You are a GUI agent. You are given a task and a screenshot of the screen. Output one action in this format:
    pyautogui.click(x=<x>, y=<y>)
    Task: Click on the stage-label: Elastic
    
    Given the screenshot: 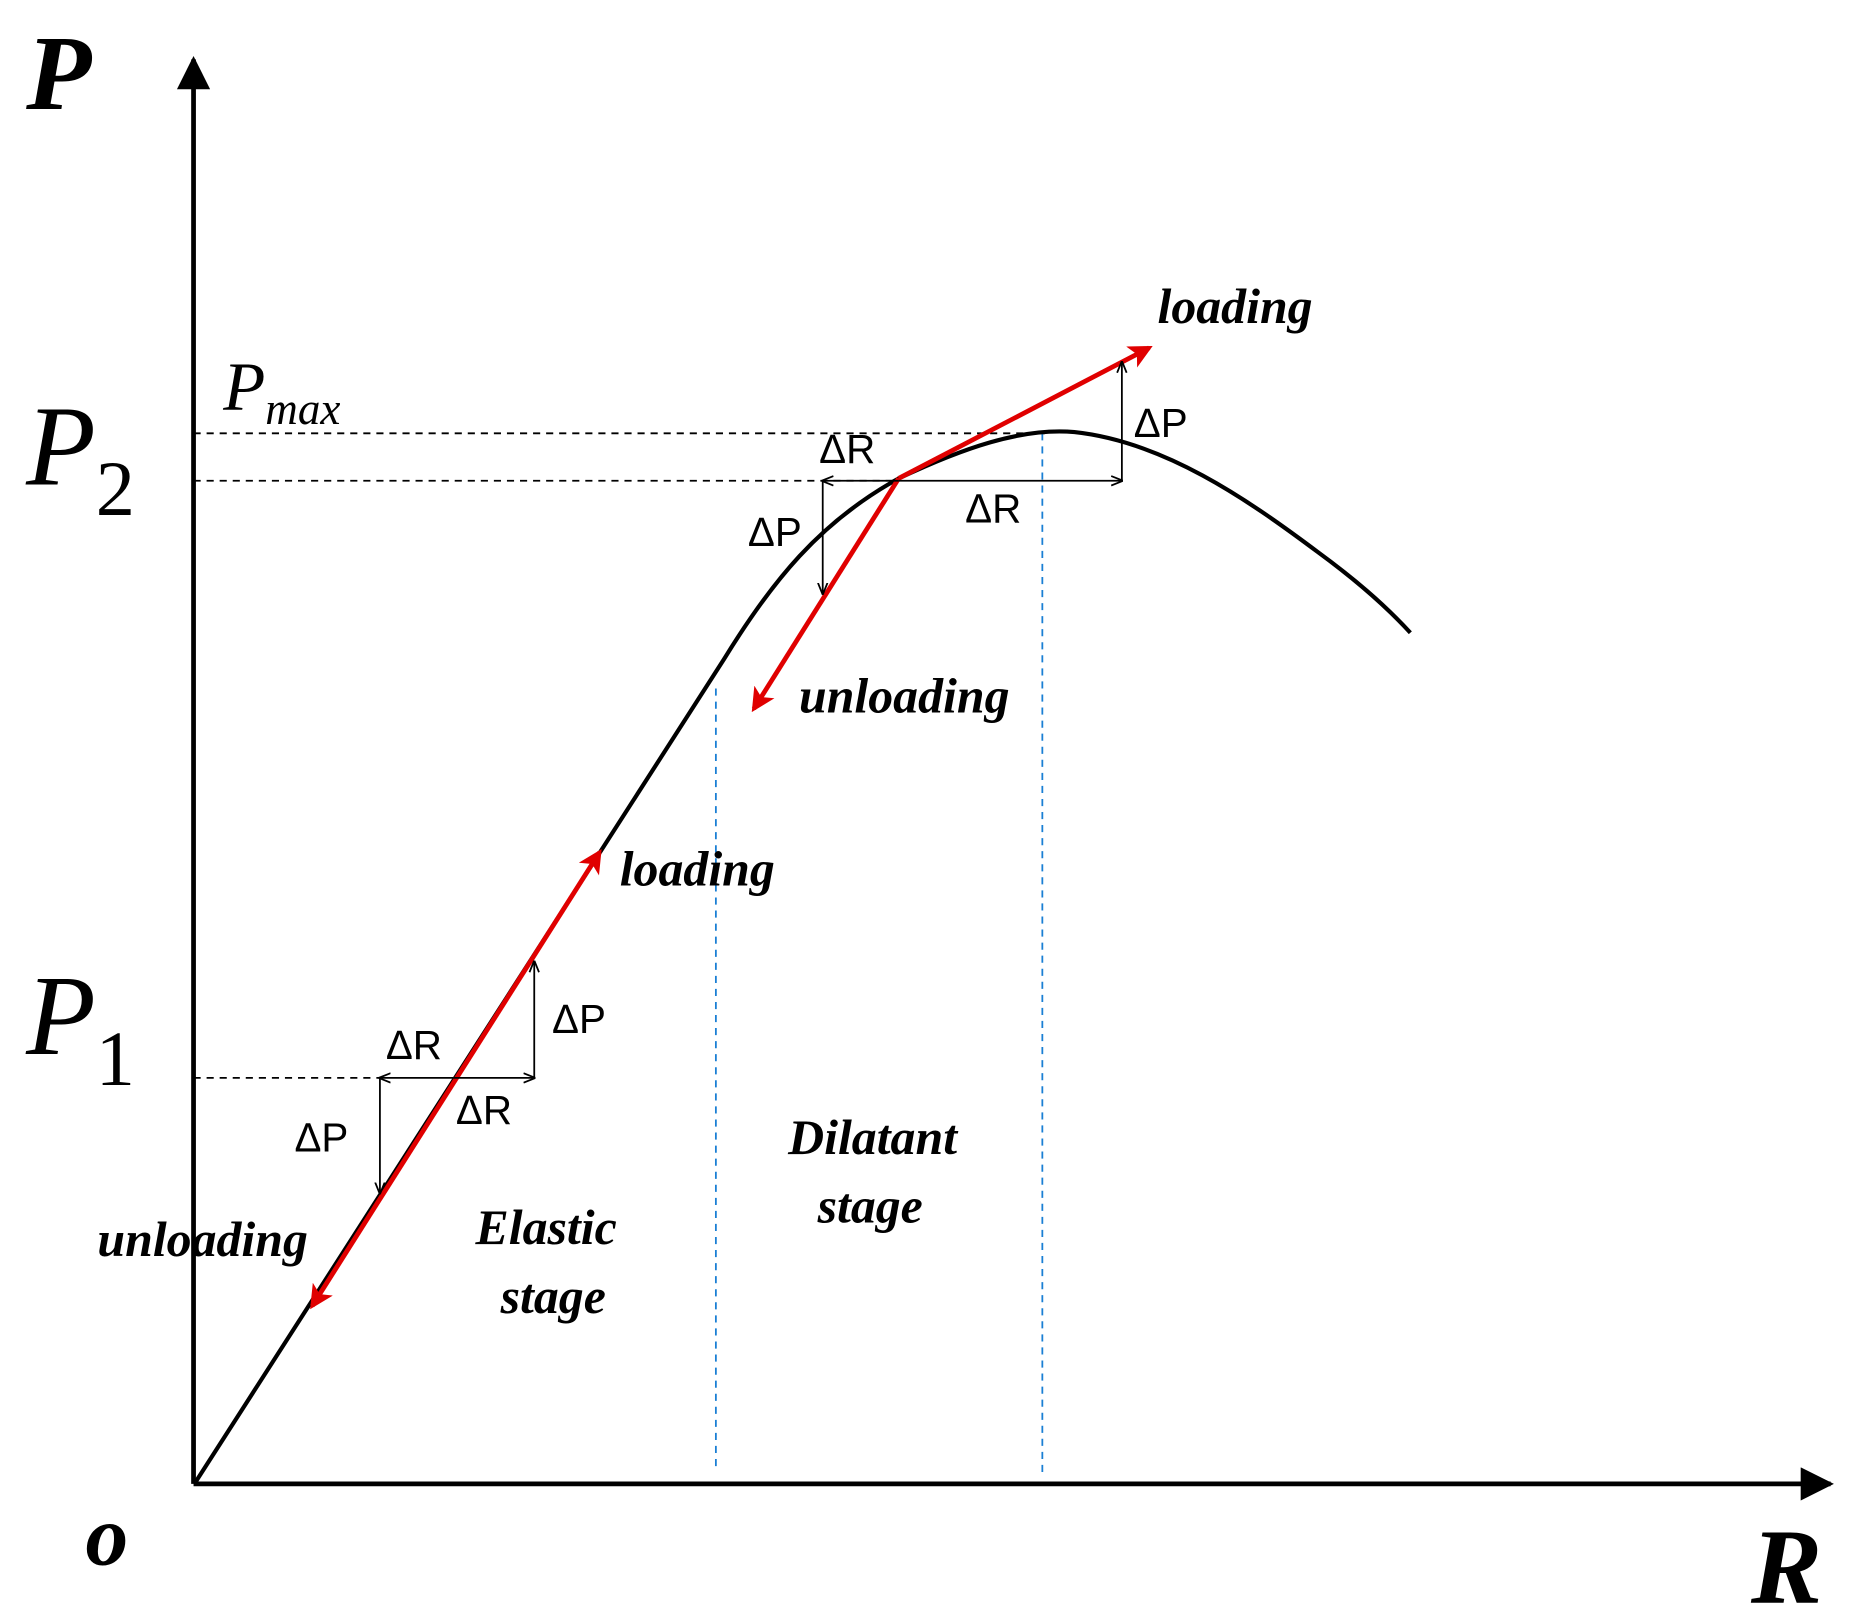 What is the action you would take?
    pyautogui.click(x=545, y=1227)
    